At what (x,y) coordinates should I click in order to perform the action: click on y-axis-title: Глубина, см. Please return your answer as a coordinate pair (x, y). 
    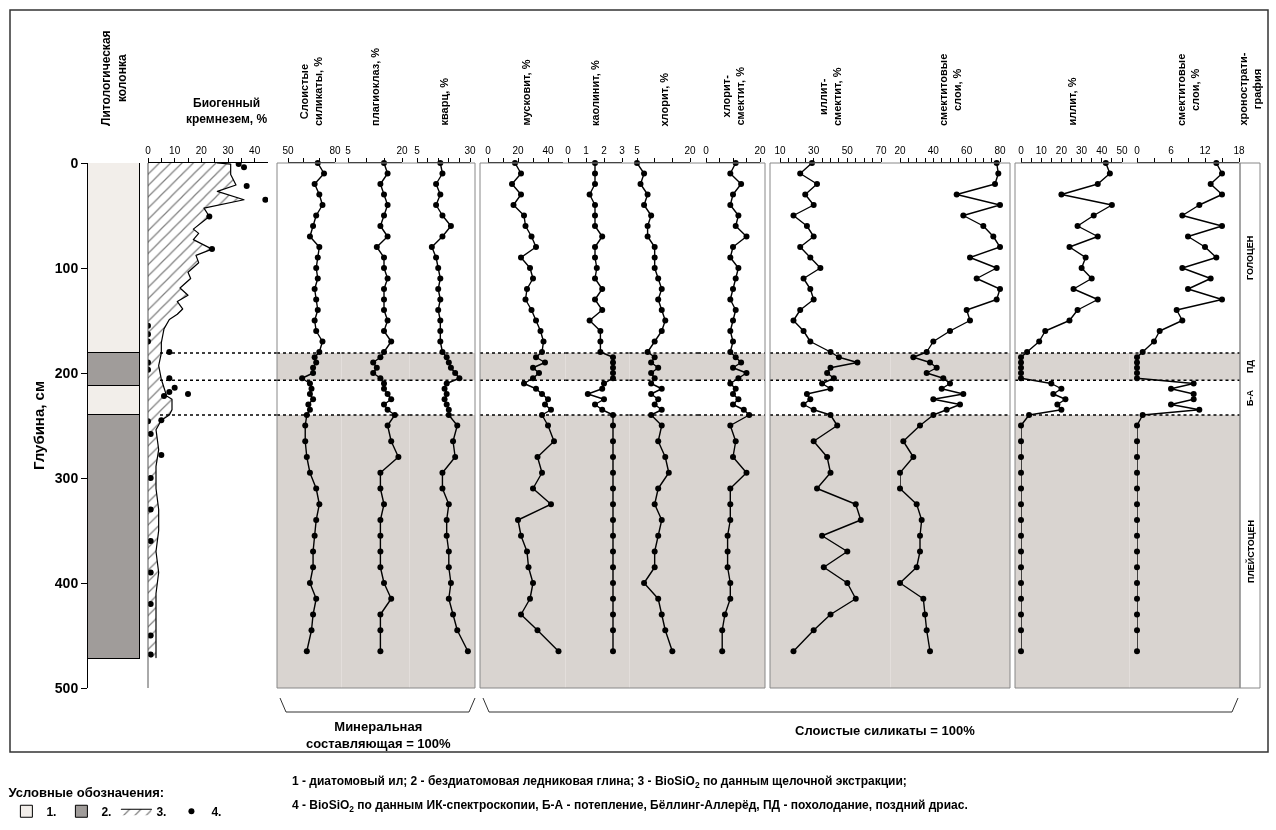
    Looking at the image, I should click on (39, 425).